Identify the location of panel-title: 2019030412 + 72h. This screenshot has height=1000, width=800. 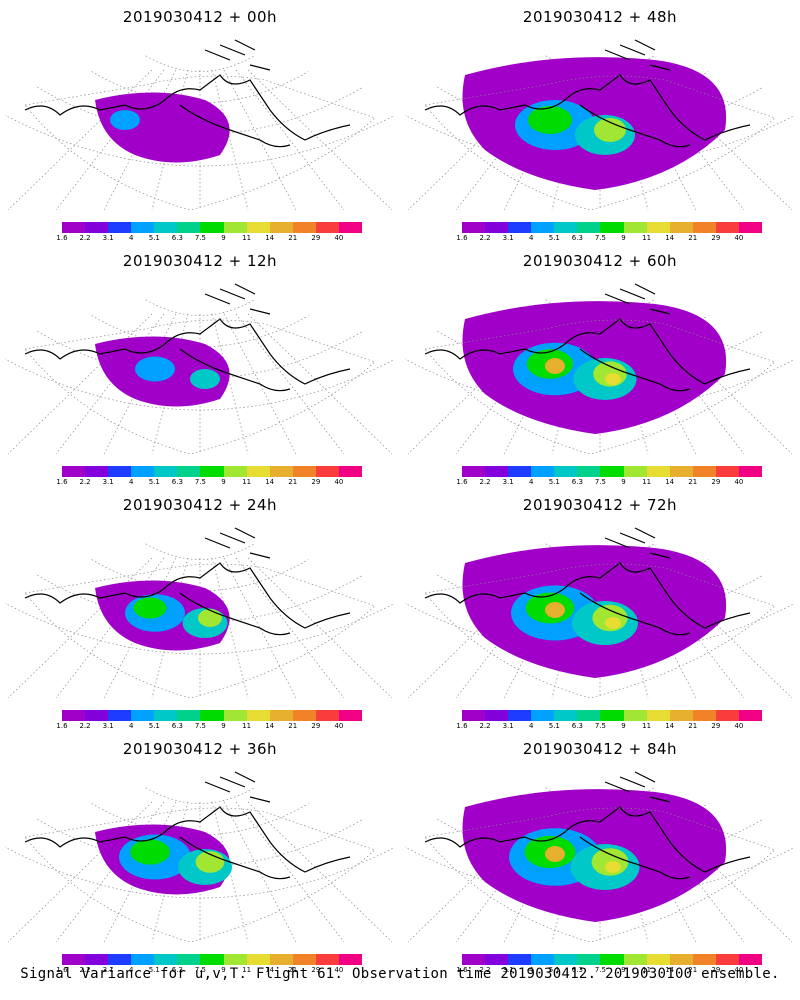
(600, 505).